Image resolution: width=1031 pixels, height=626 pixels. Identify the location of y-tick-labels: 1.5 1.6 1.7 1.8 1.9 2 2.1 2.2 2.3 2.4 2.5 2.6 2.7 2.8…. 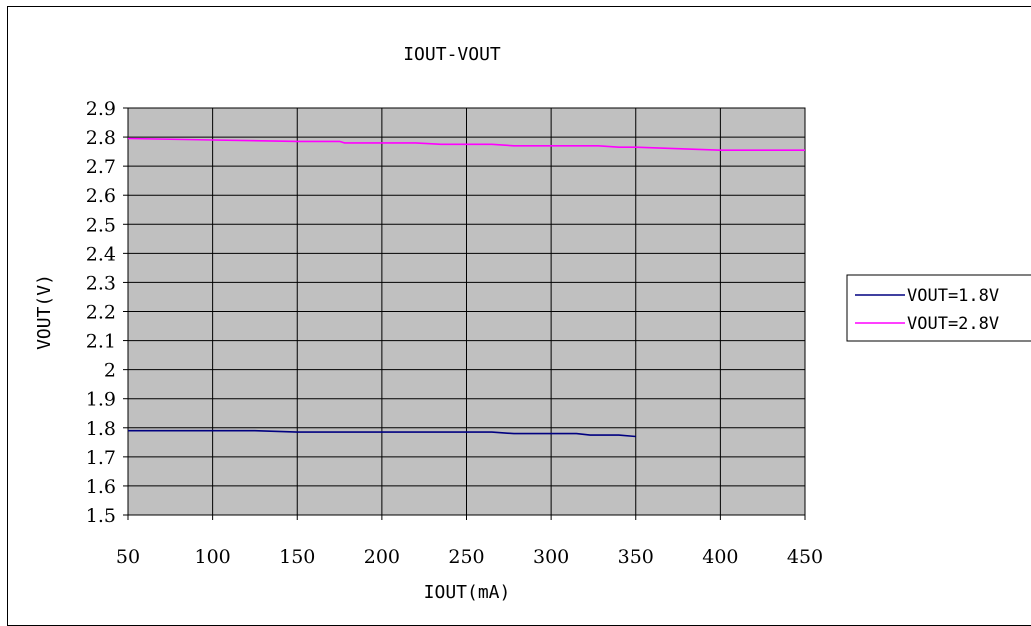
(101, 312).